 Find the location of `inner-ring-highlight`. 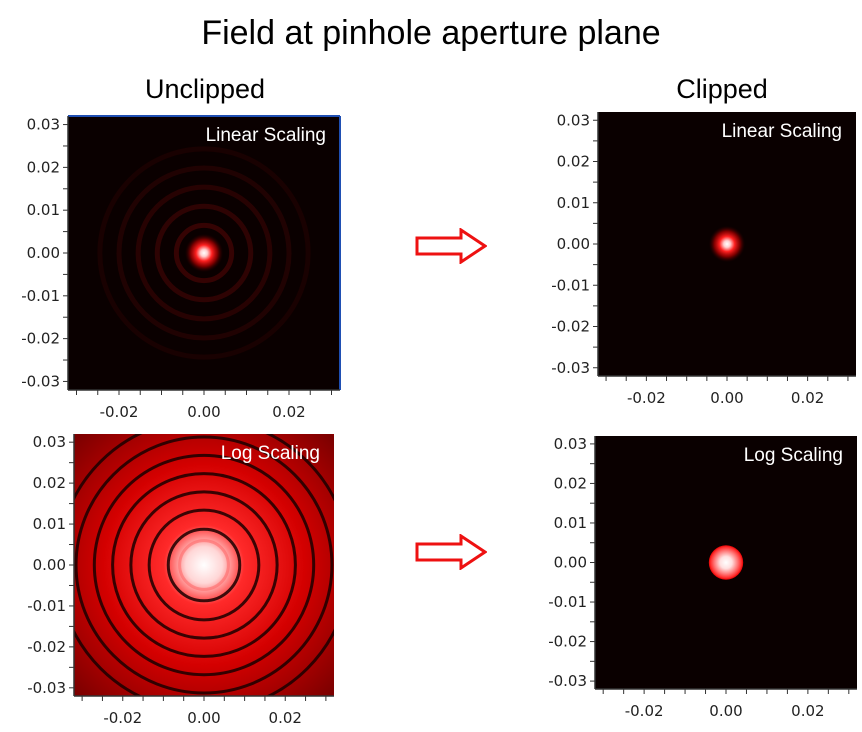

inner-ring-highlight is located at coordinates (204, 565).